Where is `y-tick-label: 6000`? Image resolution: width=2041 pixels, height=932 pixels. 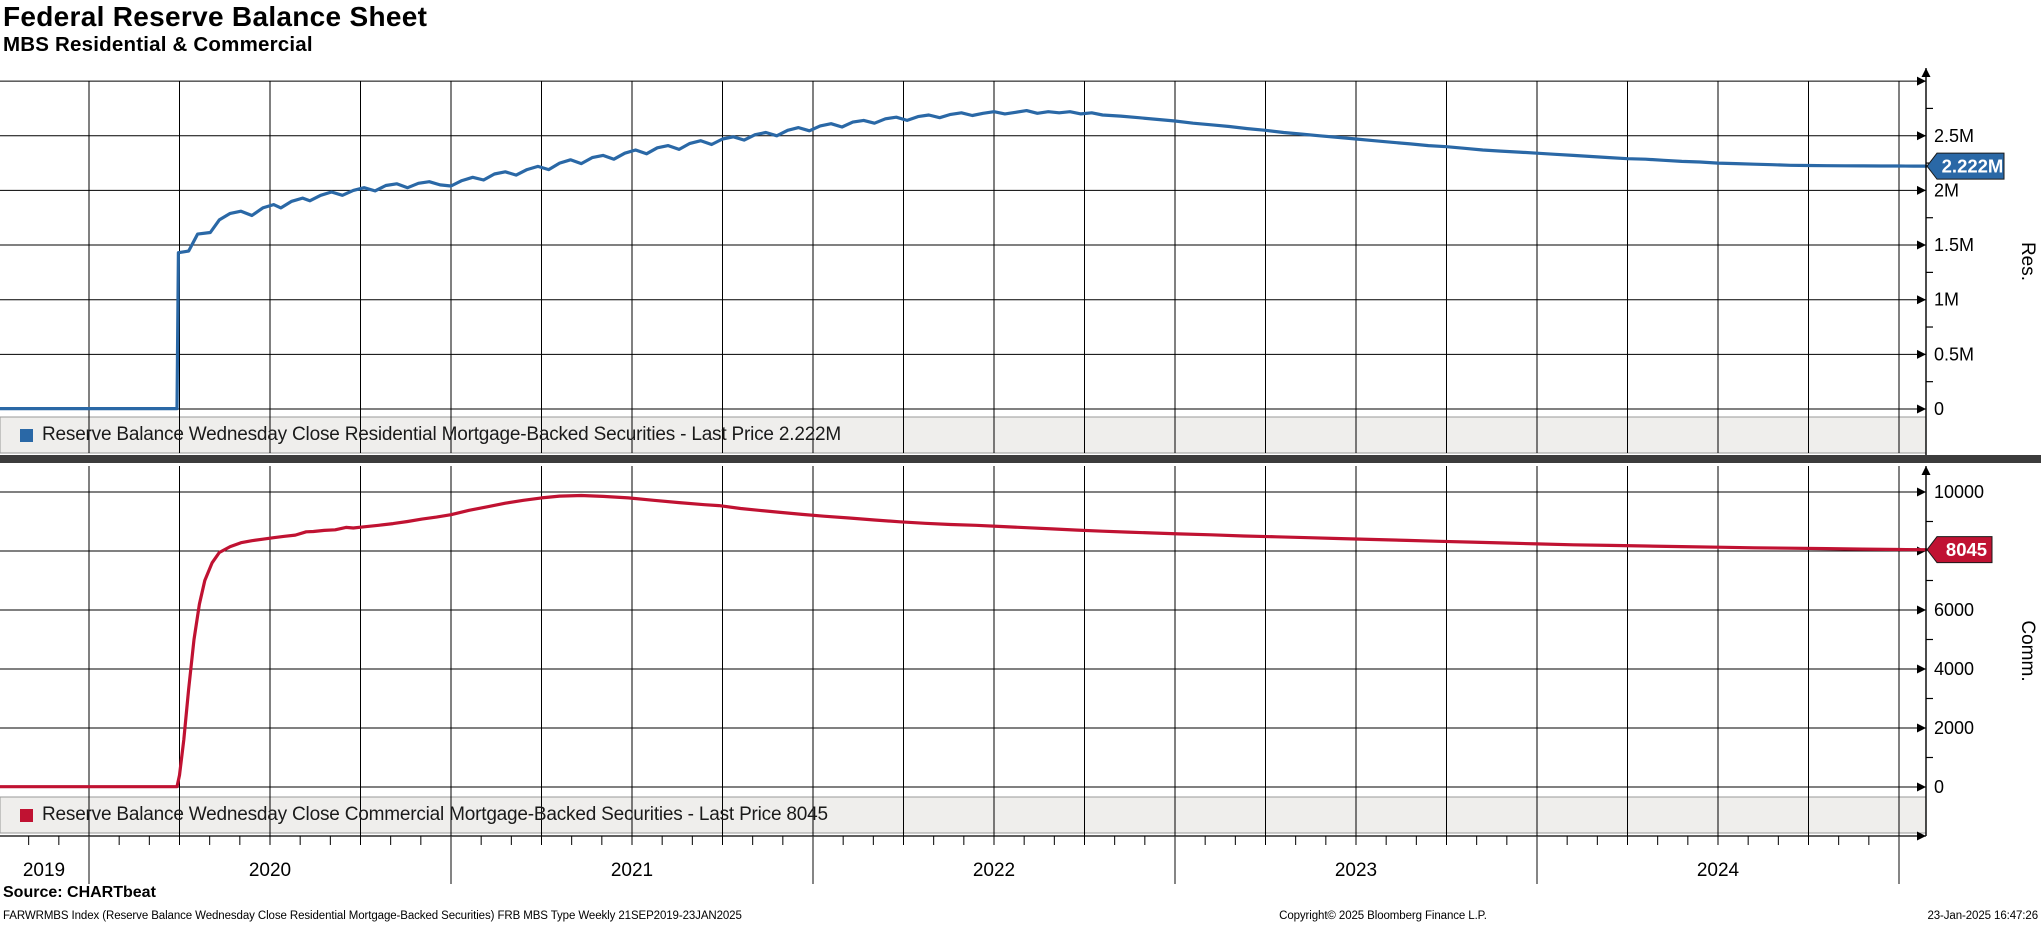 y-tick-label: 6000 is located at coordinates (1954, 610).